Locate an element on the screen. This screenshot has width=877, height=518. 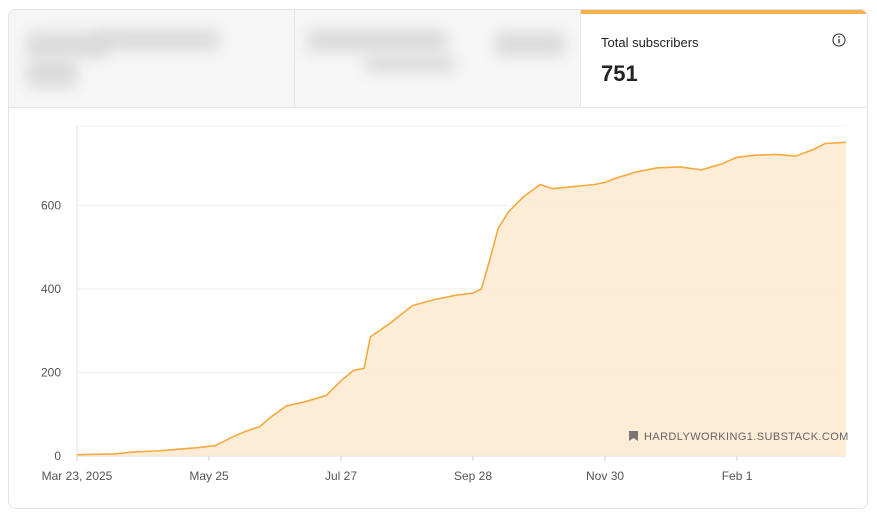
bookmark-icon is located at coordinates (633, 436).